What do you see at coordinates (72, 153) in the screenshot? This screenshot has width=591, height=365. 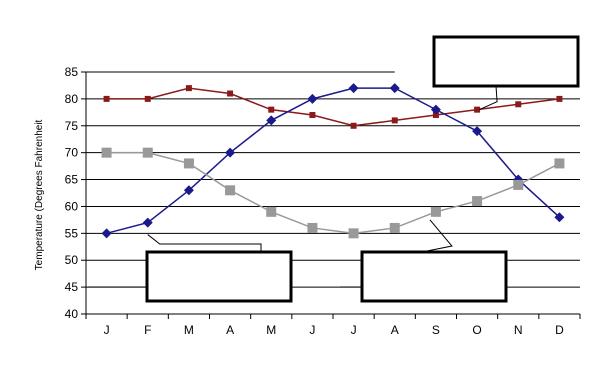 I see `y-tick-label: 70` at bounding box center [72, 153].